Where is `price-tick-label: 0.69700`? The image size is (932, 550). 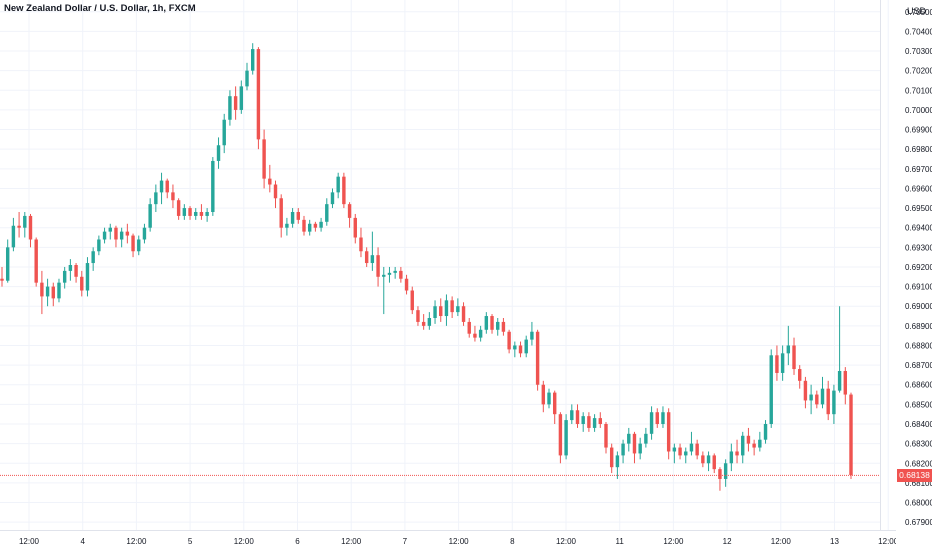
price-tick-label: 0.69700 is located at coordinates (918, 169).